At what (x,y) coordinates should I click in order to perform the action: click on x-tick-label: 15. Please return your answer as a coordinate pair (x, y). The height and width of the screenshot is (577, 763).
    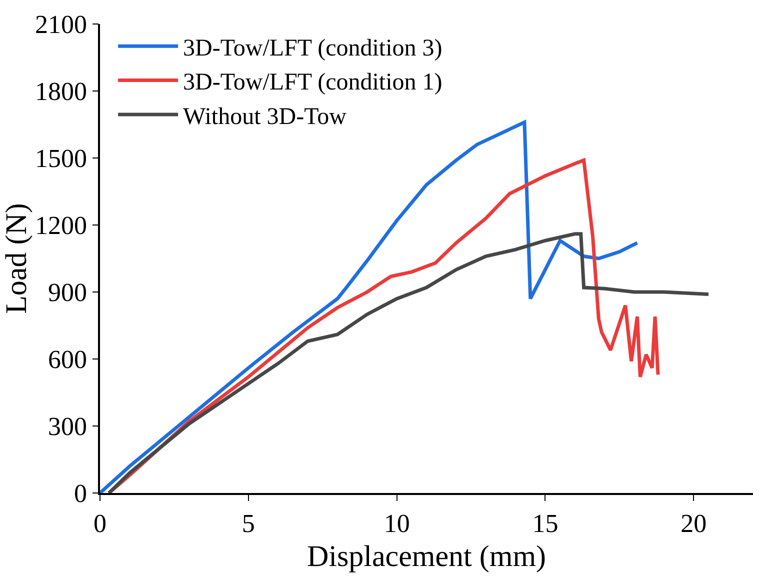
    Looking at the image, I should click on (545, 523).